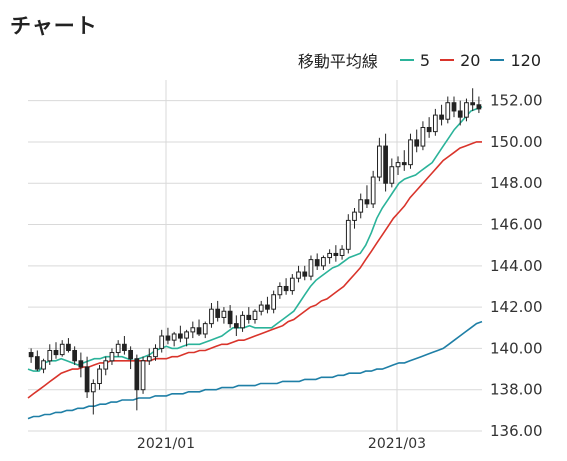  Describe the element at coordinates (516, 225) in the screenshot. I see `y-tick-label: 146.00` at that location.